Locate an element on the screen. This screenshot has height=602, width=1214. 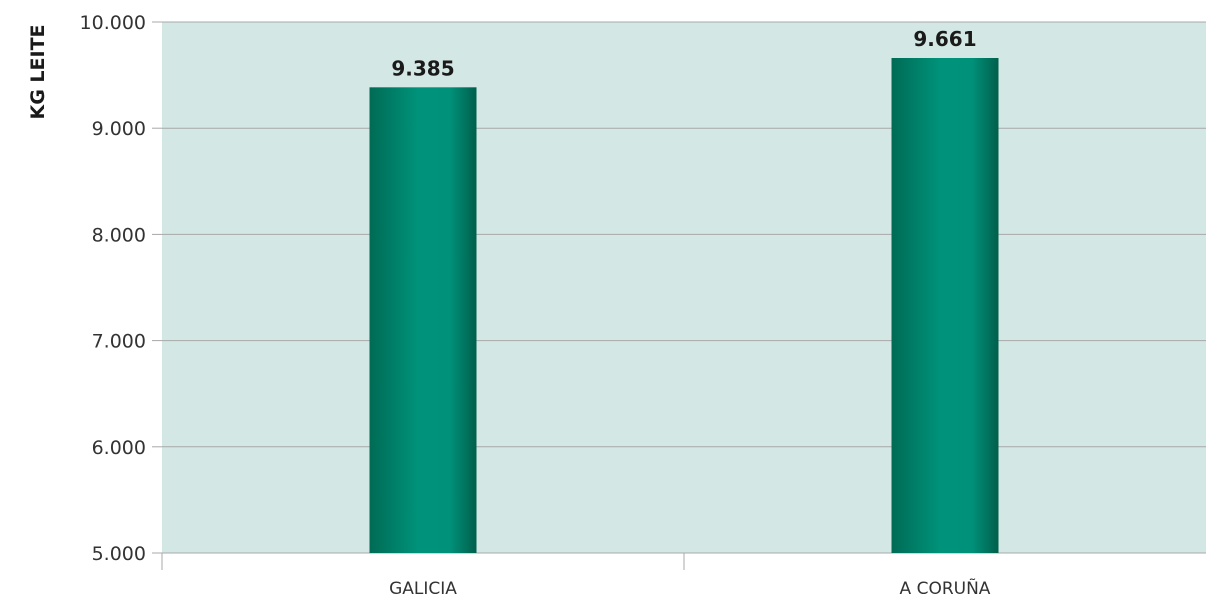
y-axis-title: KG LEITE is located at coordinates (38, 71).